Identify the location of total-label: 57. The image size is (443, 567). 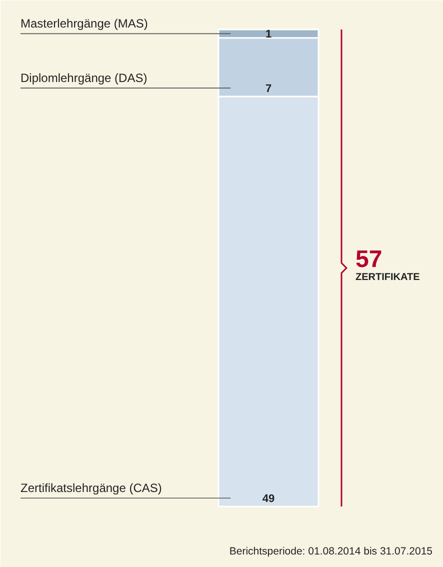
(369, 259).